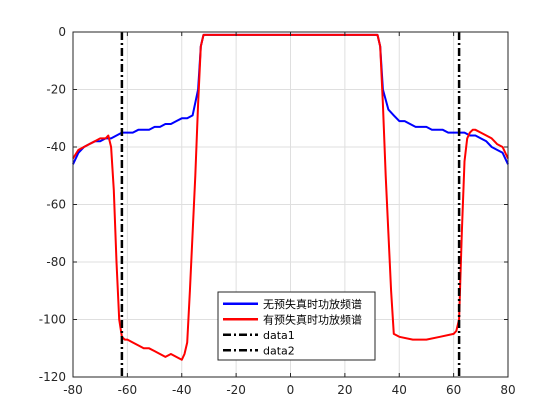  What do you see at coordinates (312, 304) in the screenshot?
I see `legend-label: 无预失真时功放频谱` at bounding box center [312, 304].